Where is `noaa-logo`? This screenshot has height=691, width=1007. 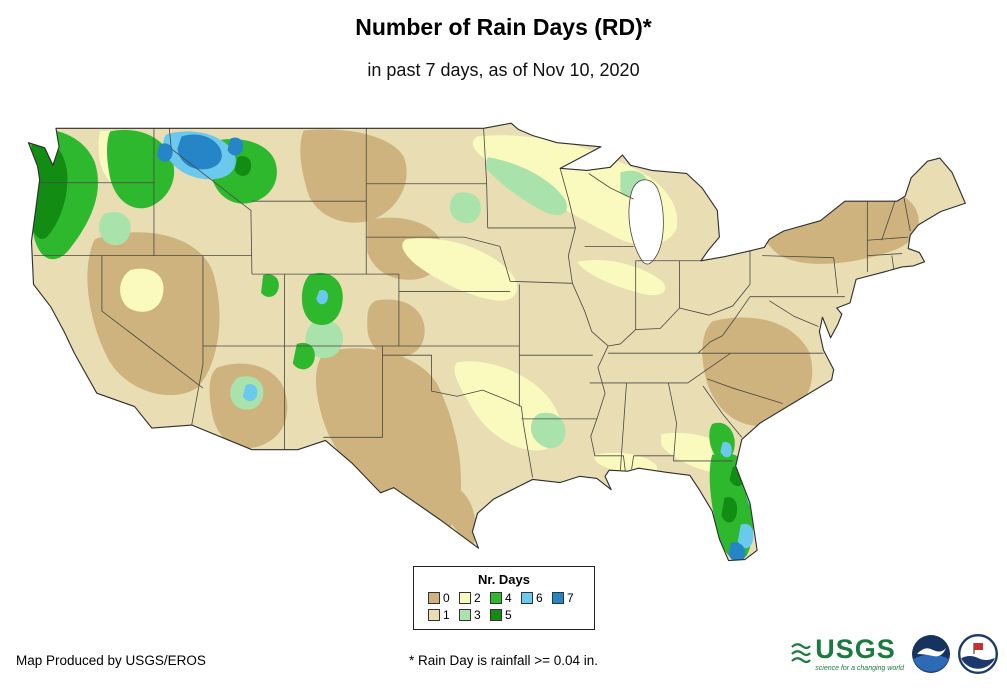
noaa-logo is located at coordinates (931, 654).